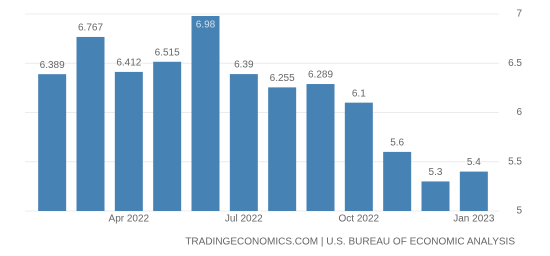  Describe the element at coordinates (167, 52) in the screenshot. I see `data-label: 6.515` at that location.